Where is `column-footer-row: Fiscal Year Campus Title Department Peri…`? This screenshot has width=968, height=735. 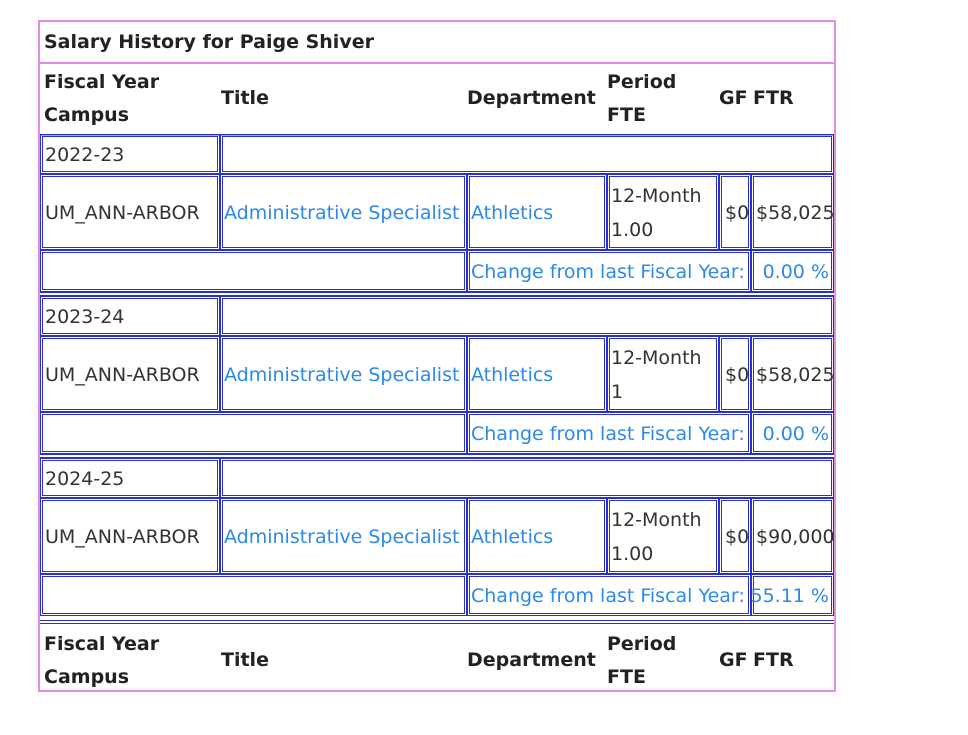
column-footer-row: Fiscal Year Campus Title Department Peri… is located at coordinates (437, 658).